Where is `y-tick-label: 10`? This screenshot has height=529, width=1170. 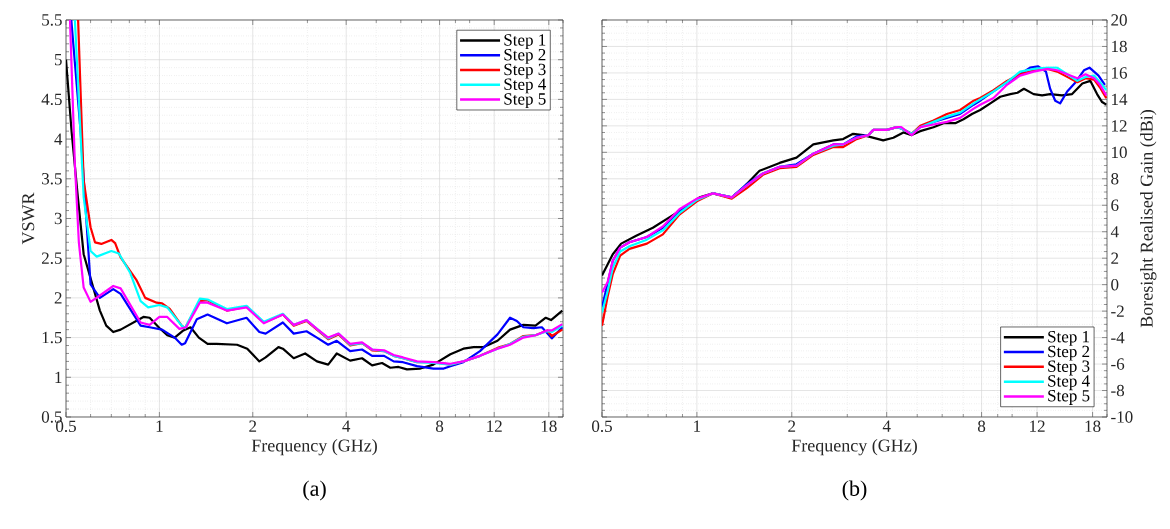
y-tick-label: 10 is located at coordinates (1119, 152).